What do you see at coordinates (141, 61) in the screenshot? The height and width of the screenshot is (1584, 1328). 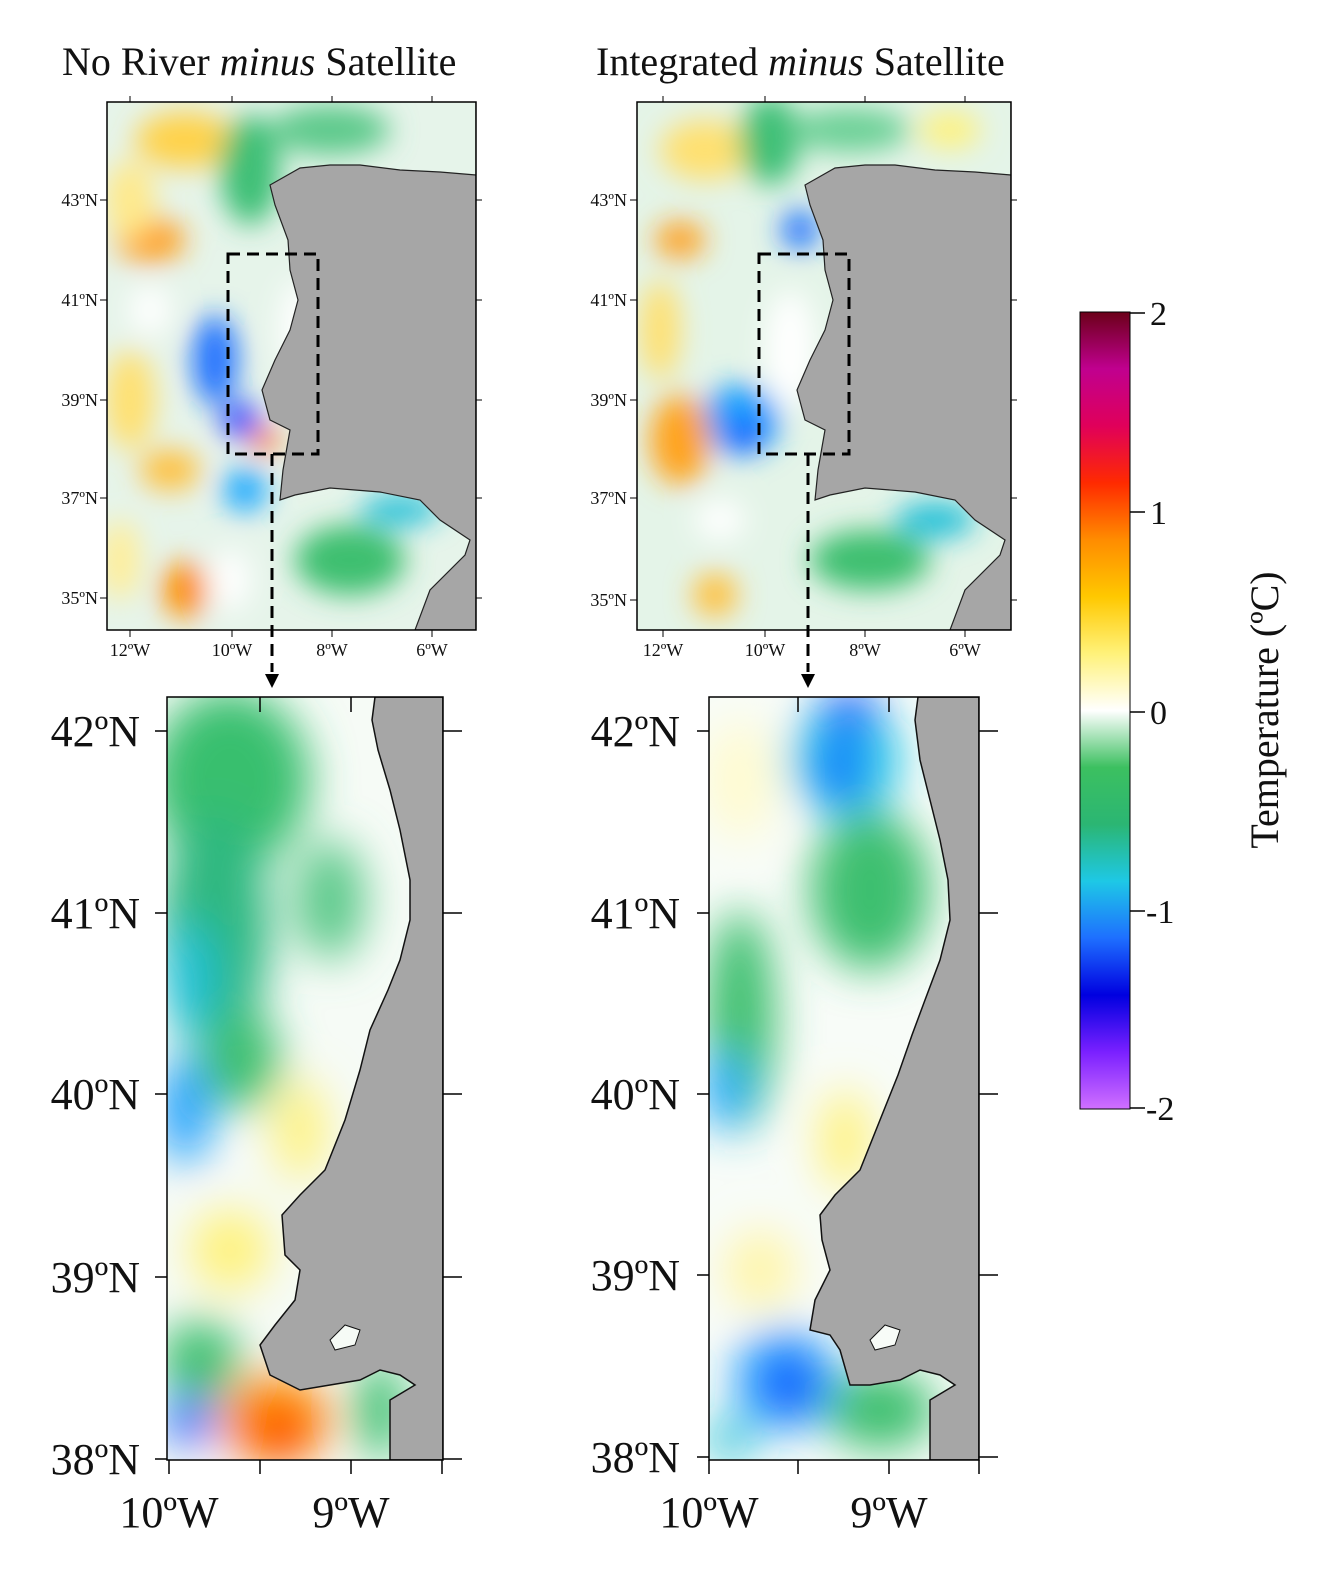 I see `title-text: No River` at bounding box center [141, 61].